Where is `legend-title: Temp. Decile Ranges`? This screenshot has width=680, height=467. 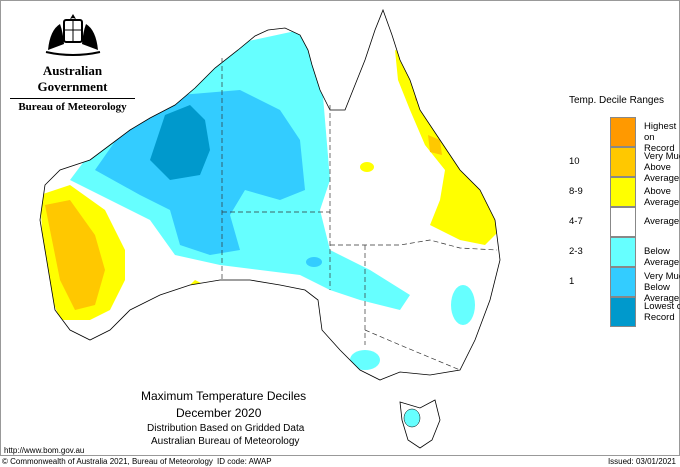 legend-title: Temp. Decile Ranges is located at coordinates (617, 100).